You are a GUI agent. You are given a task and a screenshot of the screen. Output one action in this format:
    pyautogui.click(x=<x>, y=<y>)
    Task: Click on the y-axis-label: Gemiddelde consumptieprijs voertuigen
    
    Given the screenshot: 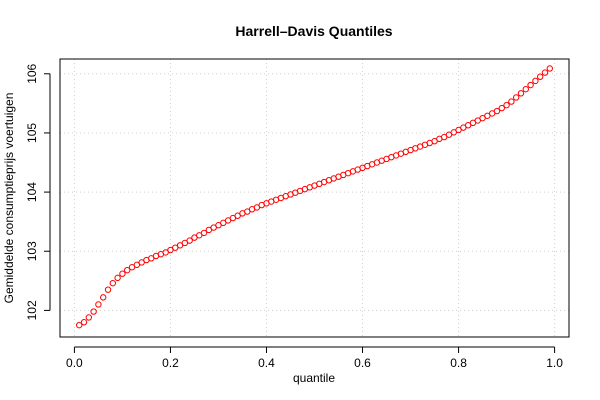 What is the action you would take?
    pyautogui.click(x=9, y=198)
    